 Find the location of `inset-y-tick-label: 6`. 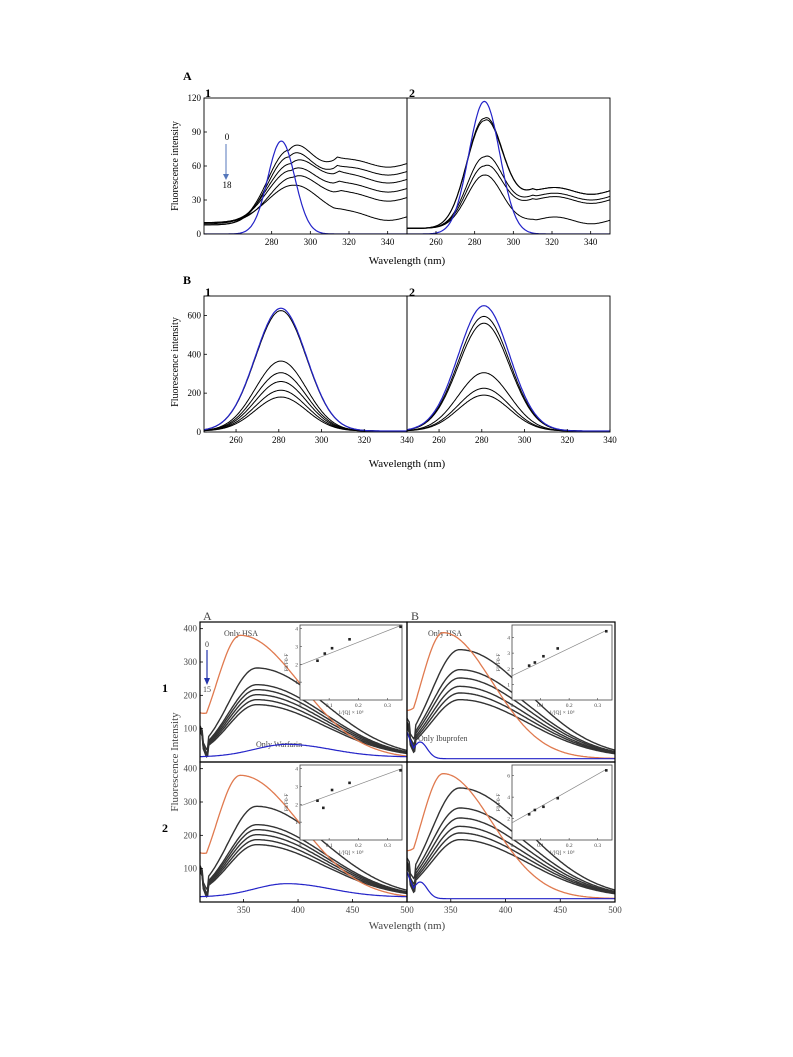

inset-y-tick-label: 6 is located at coordinates (508, 777).